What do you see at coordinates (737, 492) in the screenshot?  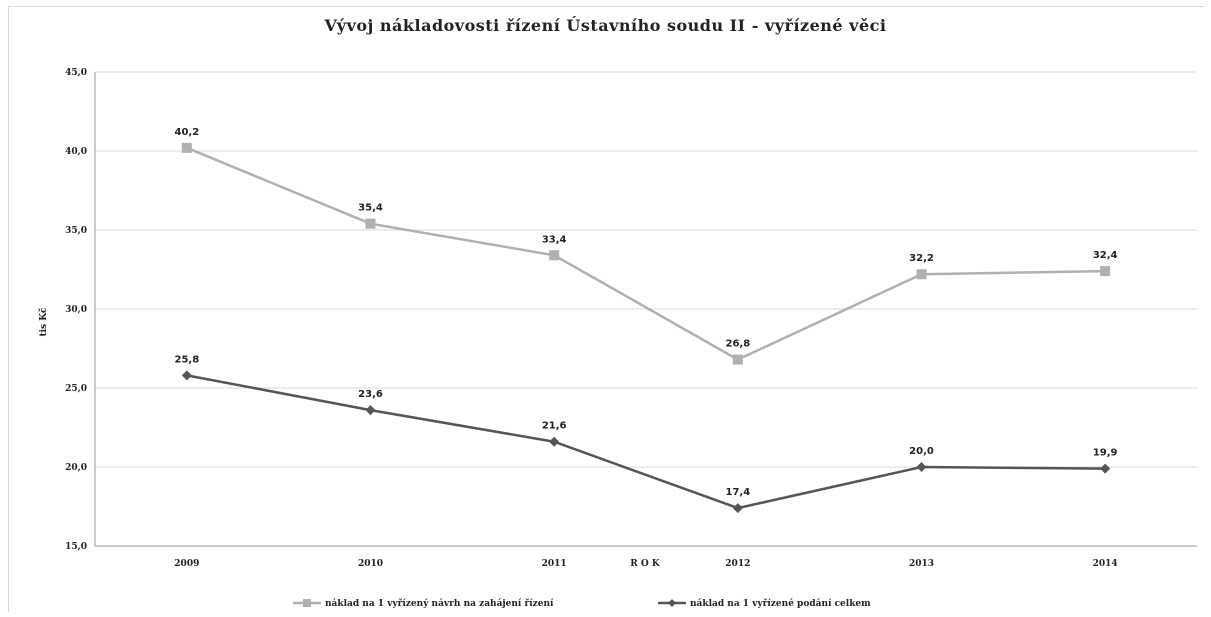 I see `data-label: 17,4` at bounding box center [737, 492].